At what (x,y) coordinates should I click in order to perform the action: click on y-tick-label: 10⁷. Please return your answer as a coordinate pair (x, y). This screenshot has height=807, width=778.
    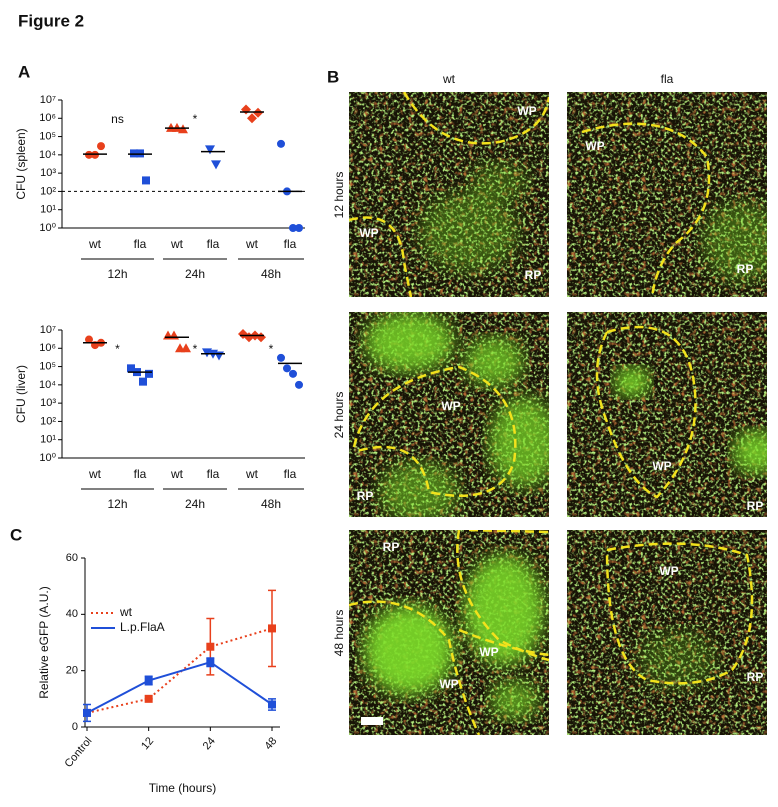
    Looking at the image, I should click on (48, 100).